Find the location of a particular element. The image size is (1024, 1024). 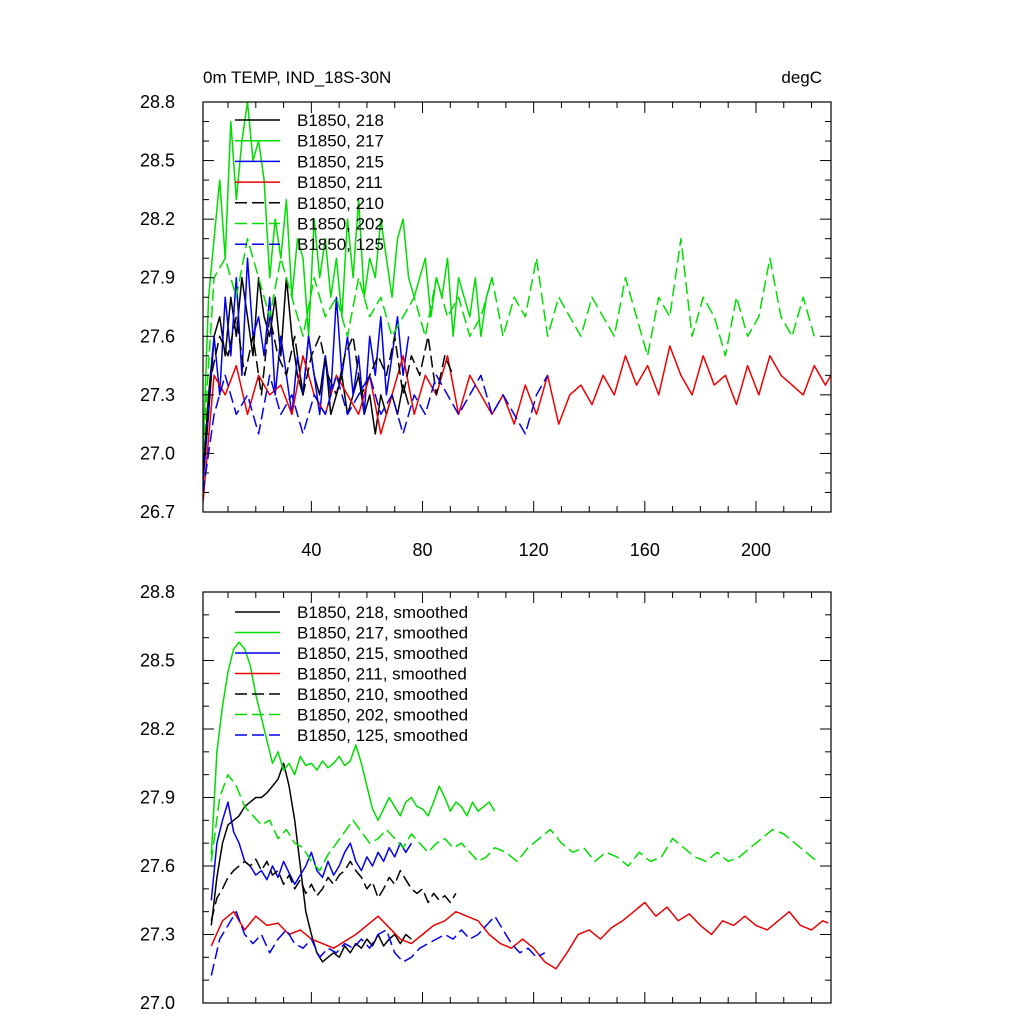

x-tick-label: 160 is located at coordinates (645, 550).